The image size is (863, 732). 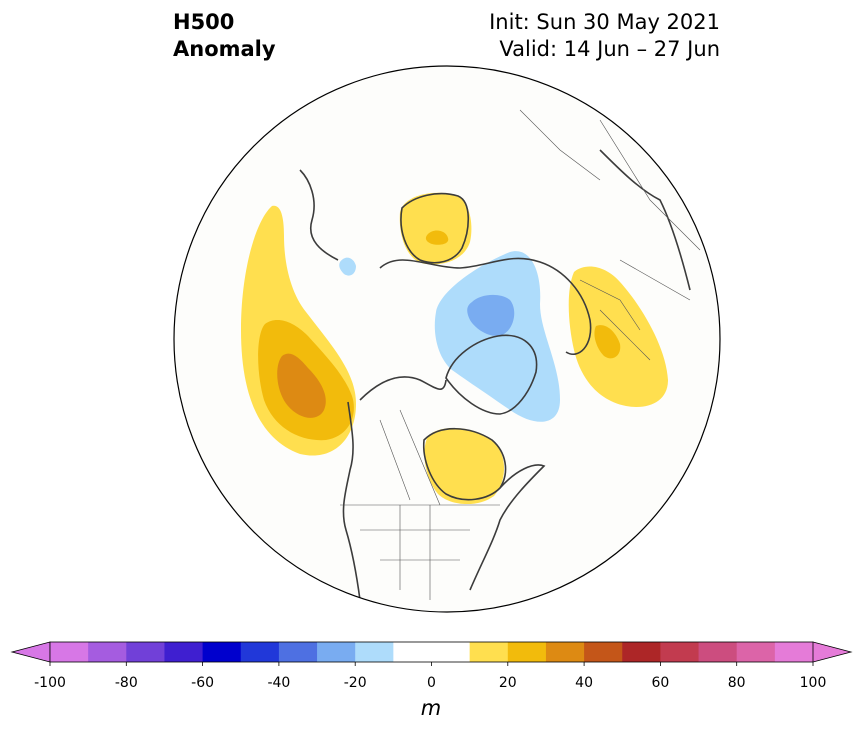 I want to click on colorbar-tick-label: 20, so click(x=507, y=683).